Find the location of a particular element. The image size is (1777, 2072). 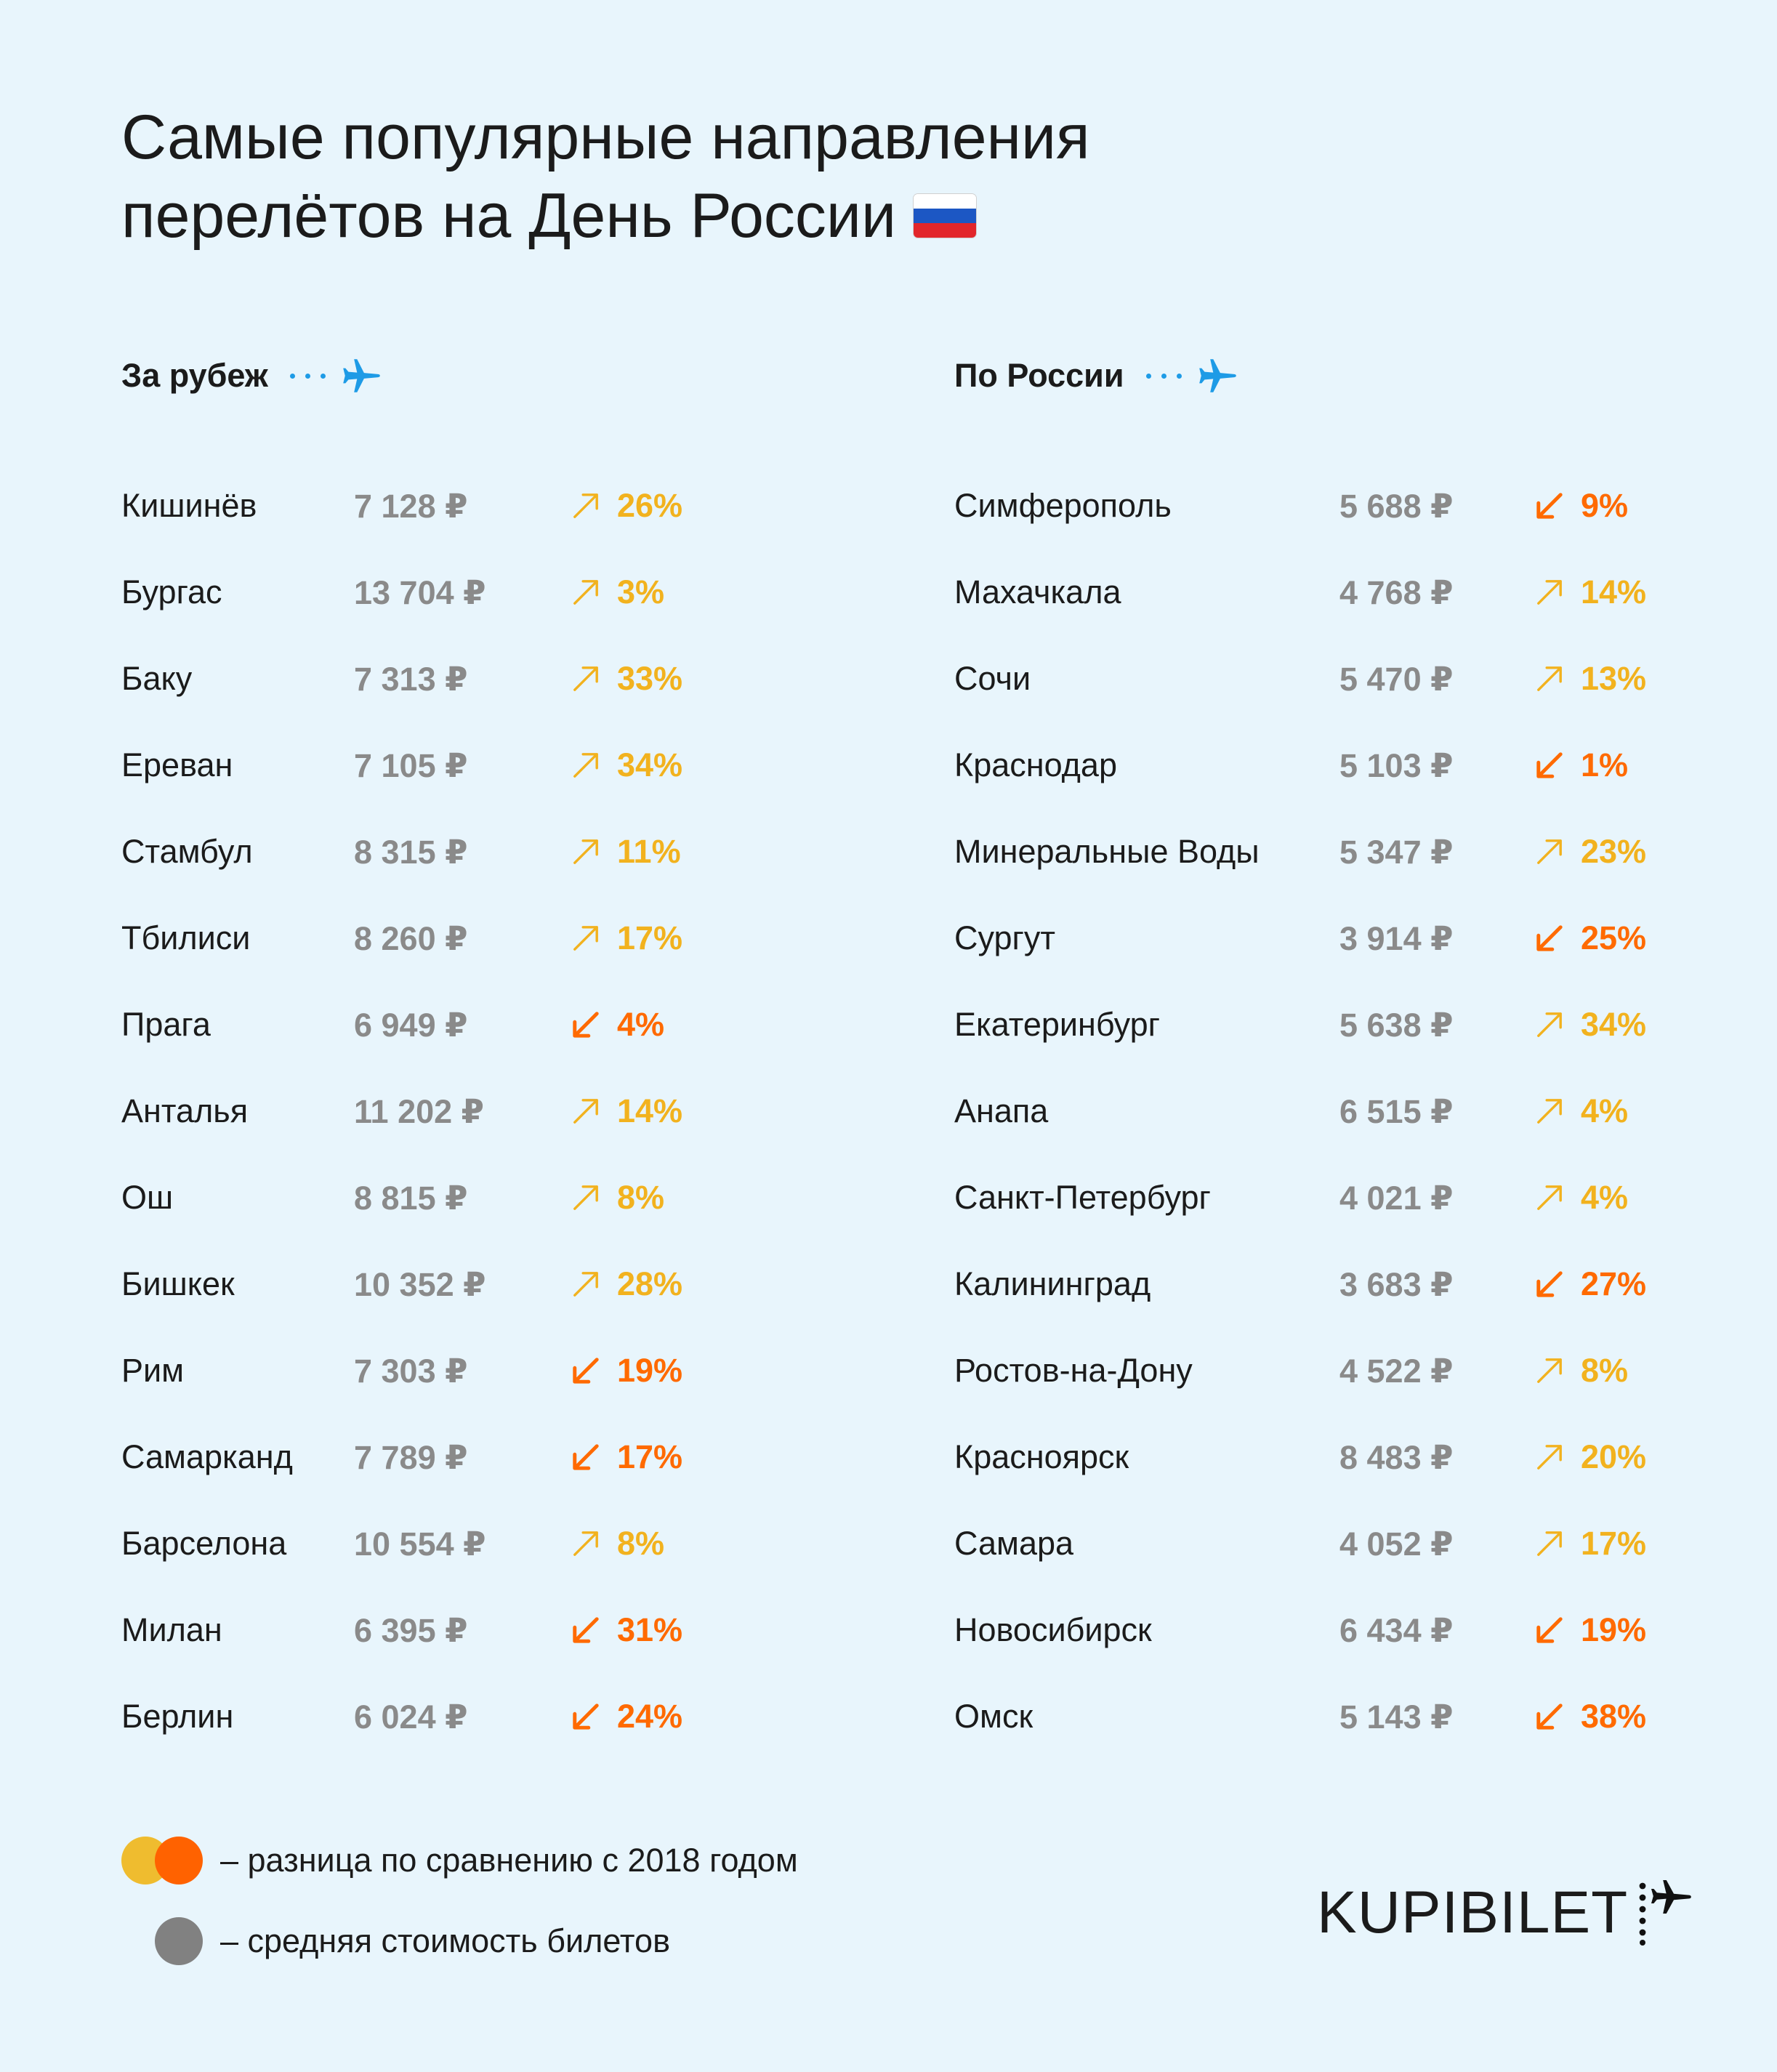

city-name: Анапа is located at coordinates (1001, 1110).